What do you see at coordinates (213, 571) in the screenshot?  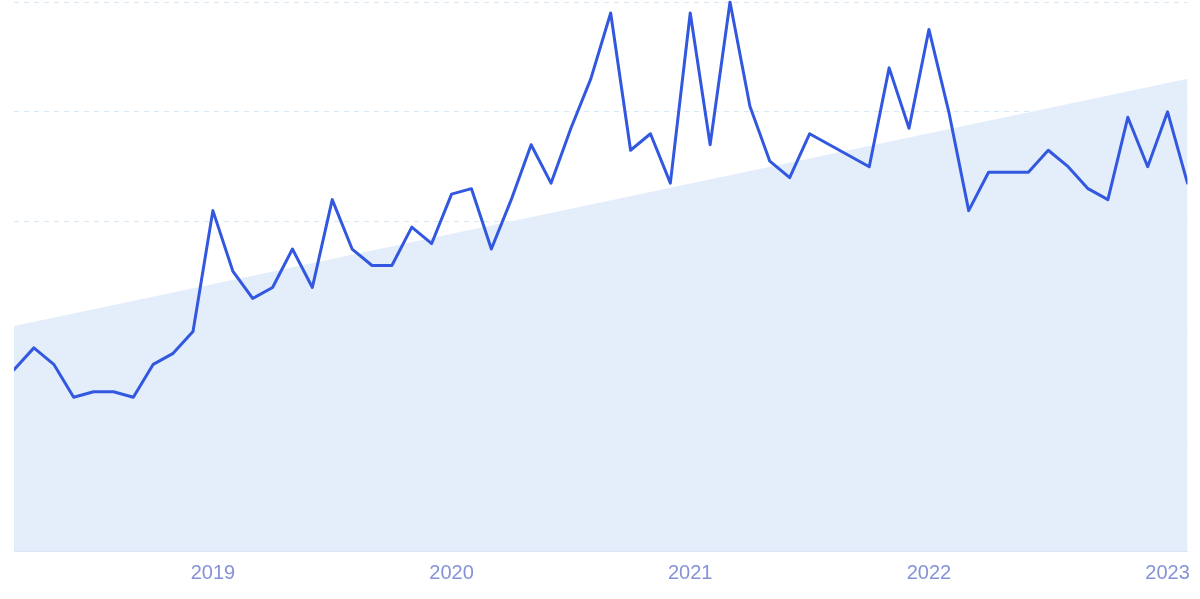 I see `x-tick-label: 2019` at bounding box center [213, 571].